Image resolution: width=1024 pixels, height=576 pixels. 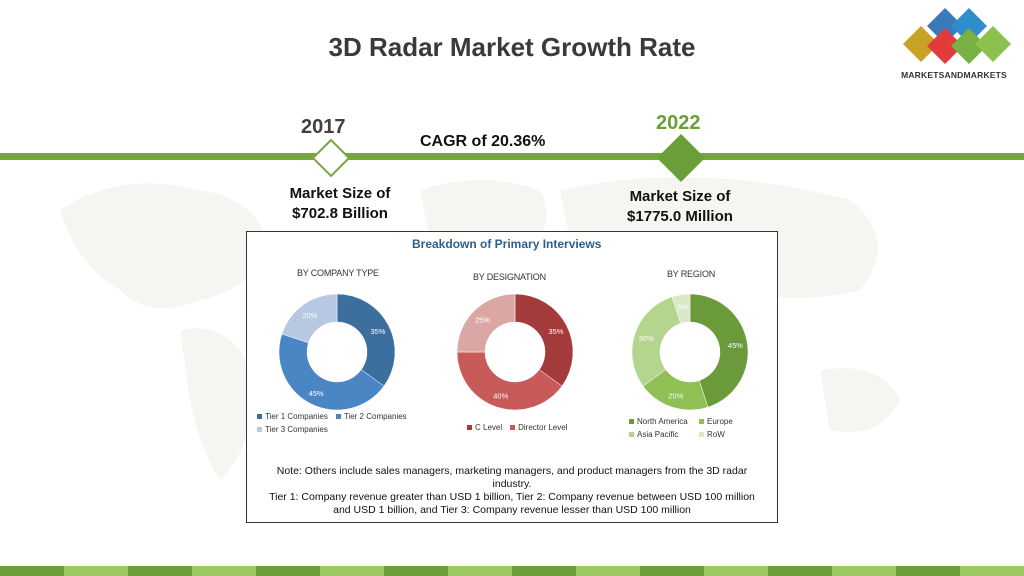 What do you see at coordinates (734, 434) in the screenshot?
I see `legend-item: RoW` at bounding box center [734, 434].